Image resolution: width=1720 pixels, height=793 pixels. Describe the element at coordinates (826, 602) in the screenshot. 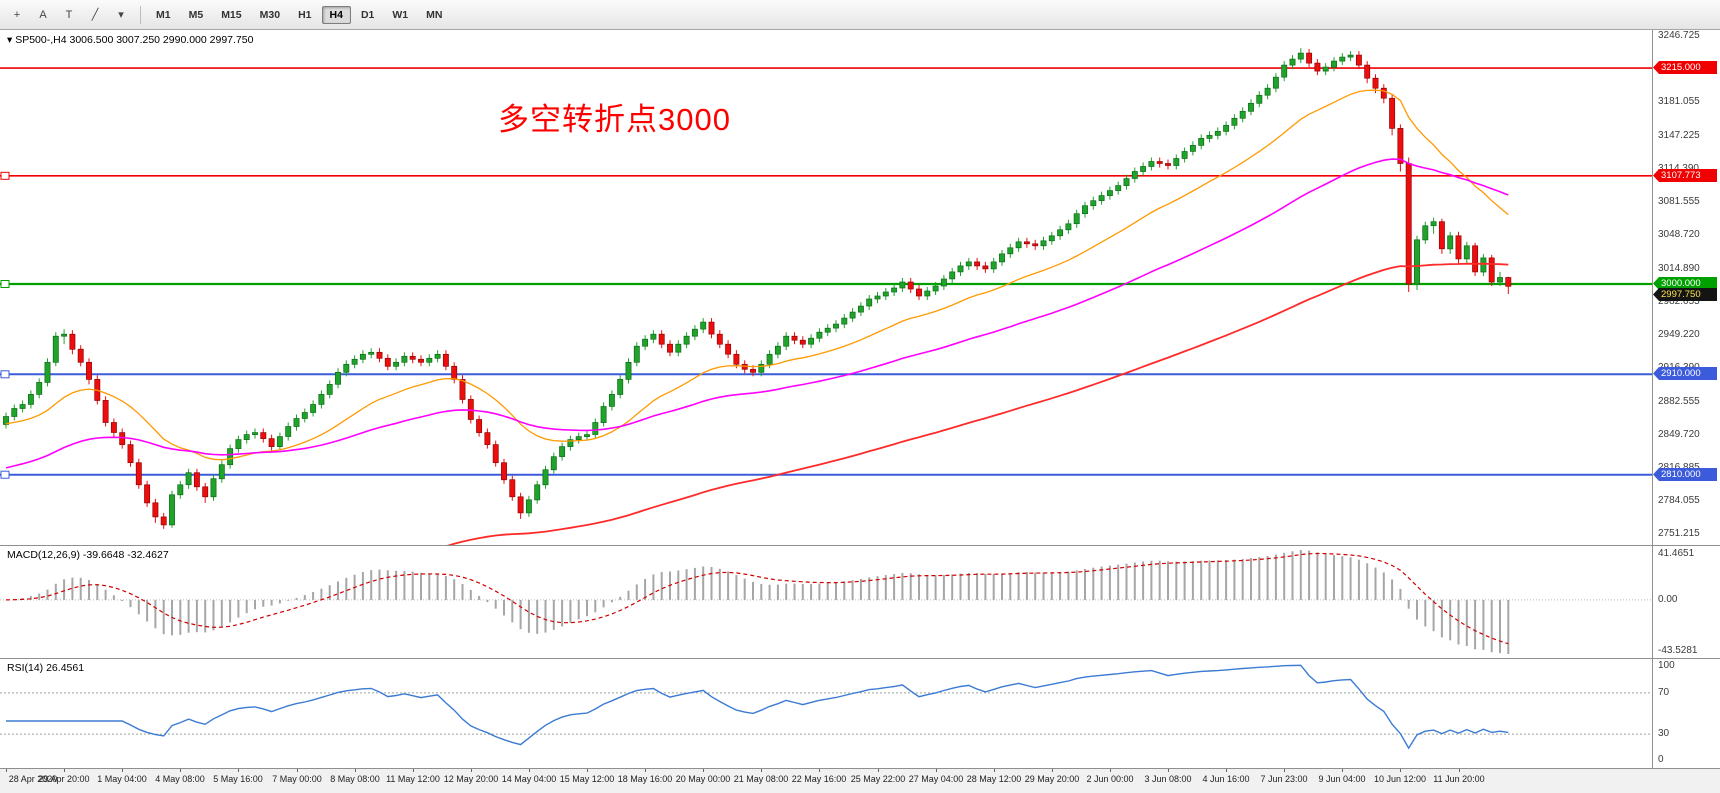

I see `macd-indicator-panel` at that location.